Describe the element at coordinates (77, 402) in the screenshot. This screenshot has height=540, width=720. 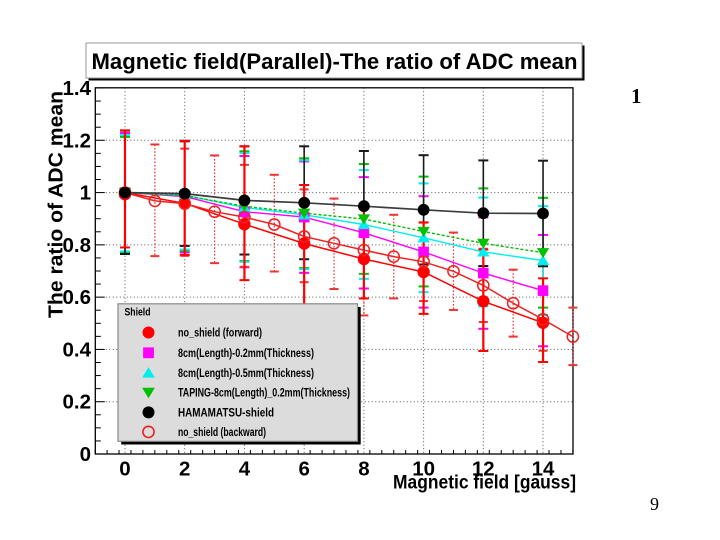
I see `svg-text: 0.2` at that location.